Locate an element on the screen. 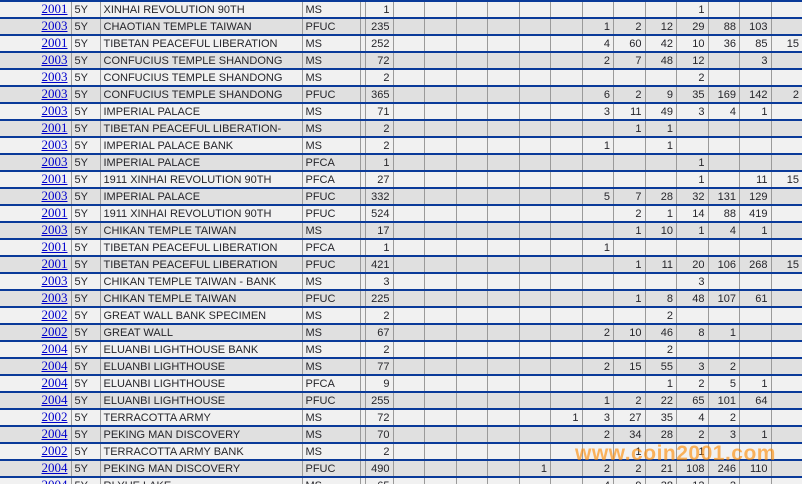  year-cell: 2004 is located at coordinates (36, 400).